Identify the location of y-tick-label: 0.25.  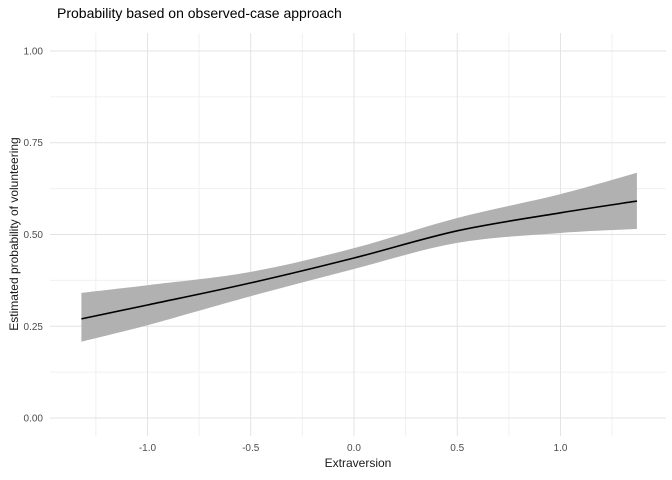
(34, 327).